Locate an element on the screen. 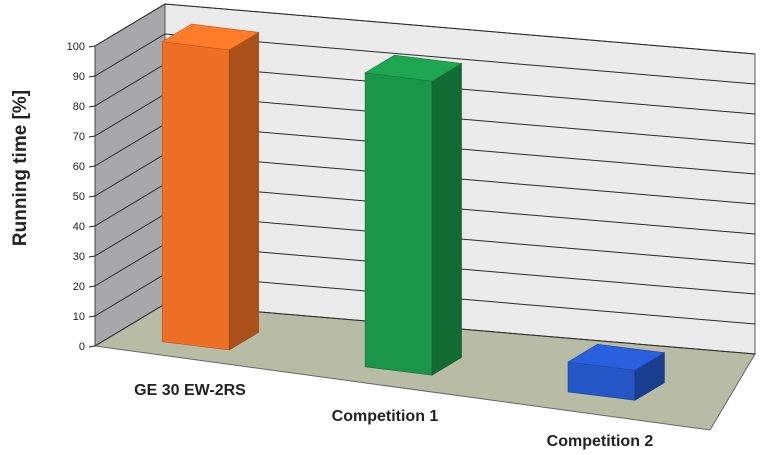  tick-label: 50 is located at coordinates (79, 197).